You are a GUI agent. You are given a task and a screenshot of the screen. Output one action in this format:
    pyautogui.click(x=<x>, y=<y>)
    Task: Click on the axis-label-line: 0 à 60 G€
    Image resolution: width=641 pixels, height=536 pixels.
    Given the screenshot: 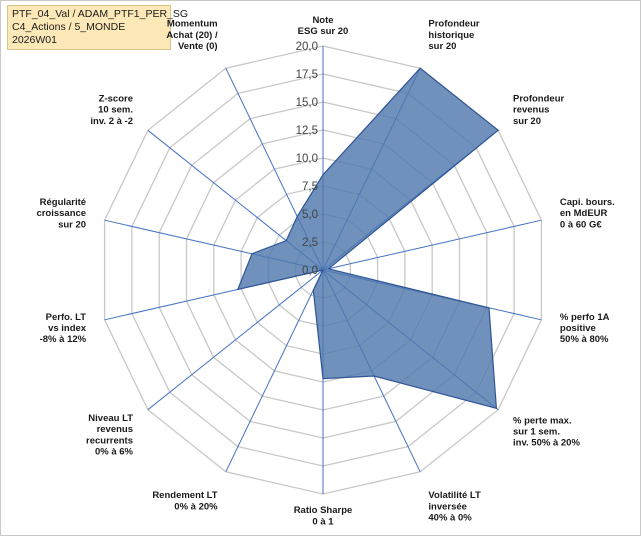 What is the action you would take?
    pyautogui.click(x=581, y=224)
    